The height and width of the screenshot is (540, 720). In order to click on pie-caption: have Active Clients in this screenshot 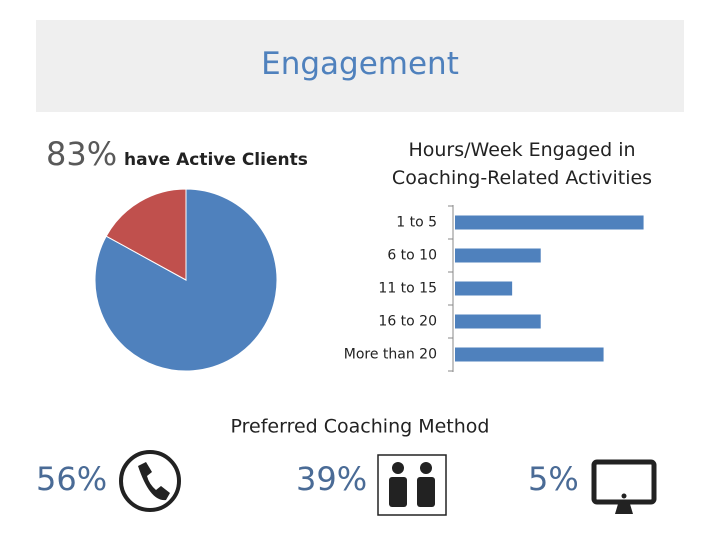, I will do `click(216, 160)`.